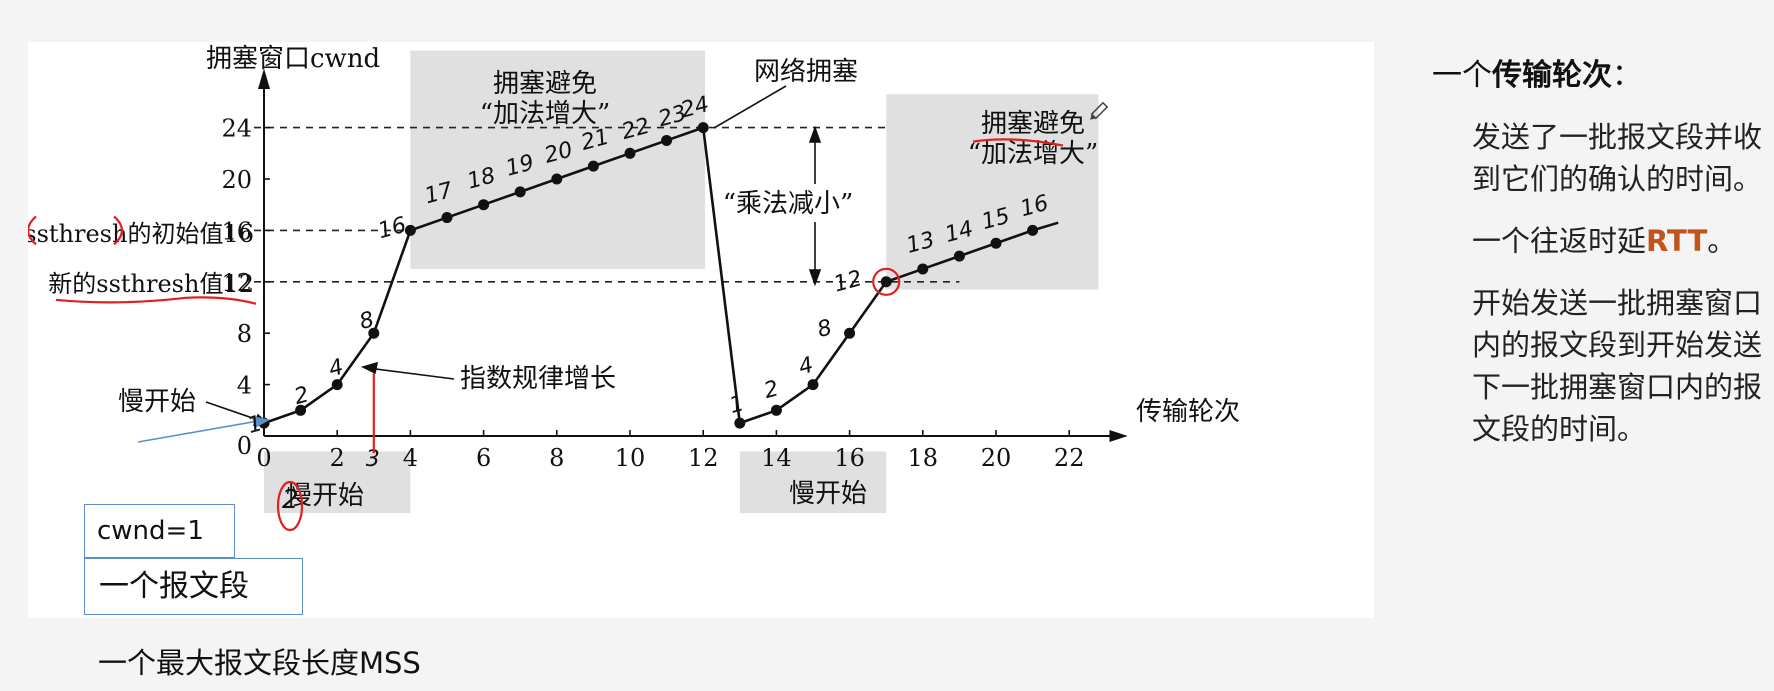 The width and height of the screenshot is (1774, 691). I want to click on ssthresh-new-label: 新的ssthresh值12, so click(151, 284).